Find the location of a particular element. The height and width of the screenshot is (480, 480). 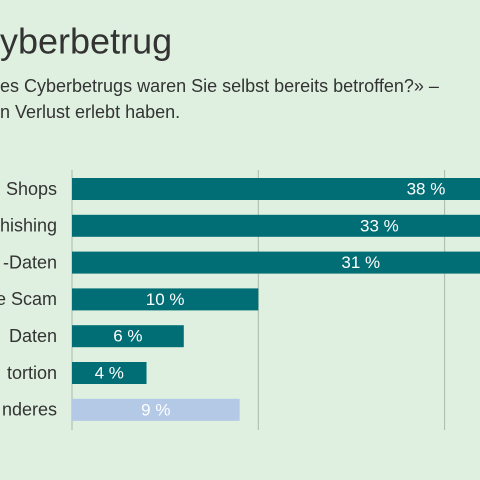

category-label: nderes is located at coordinates (29, 410).